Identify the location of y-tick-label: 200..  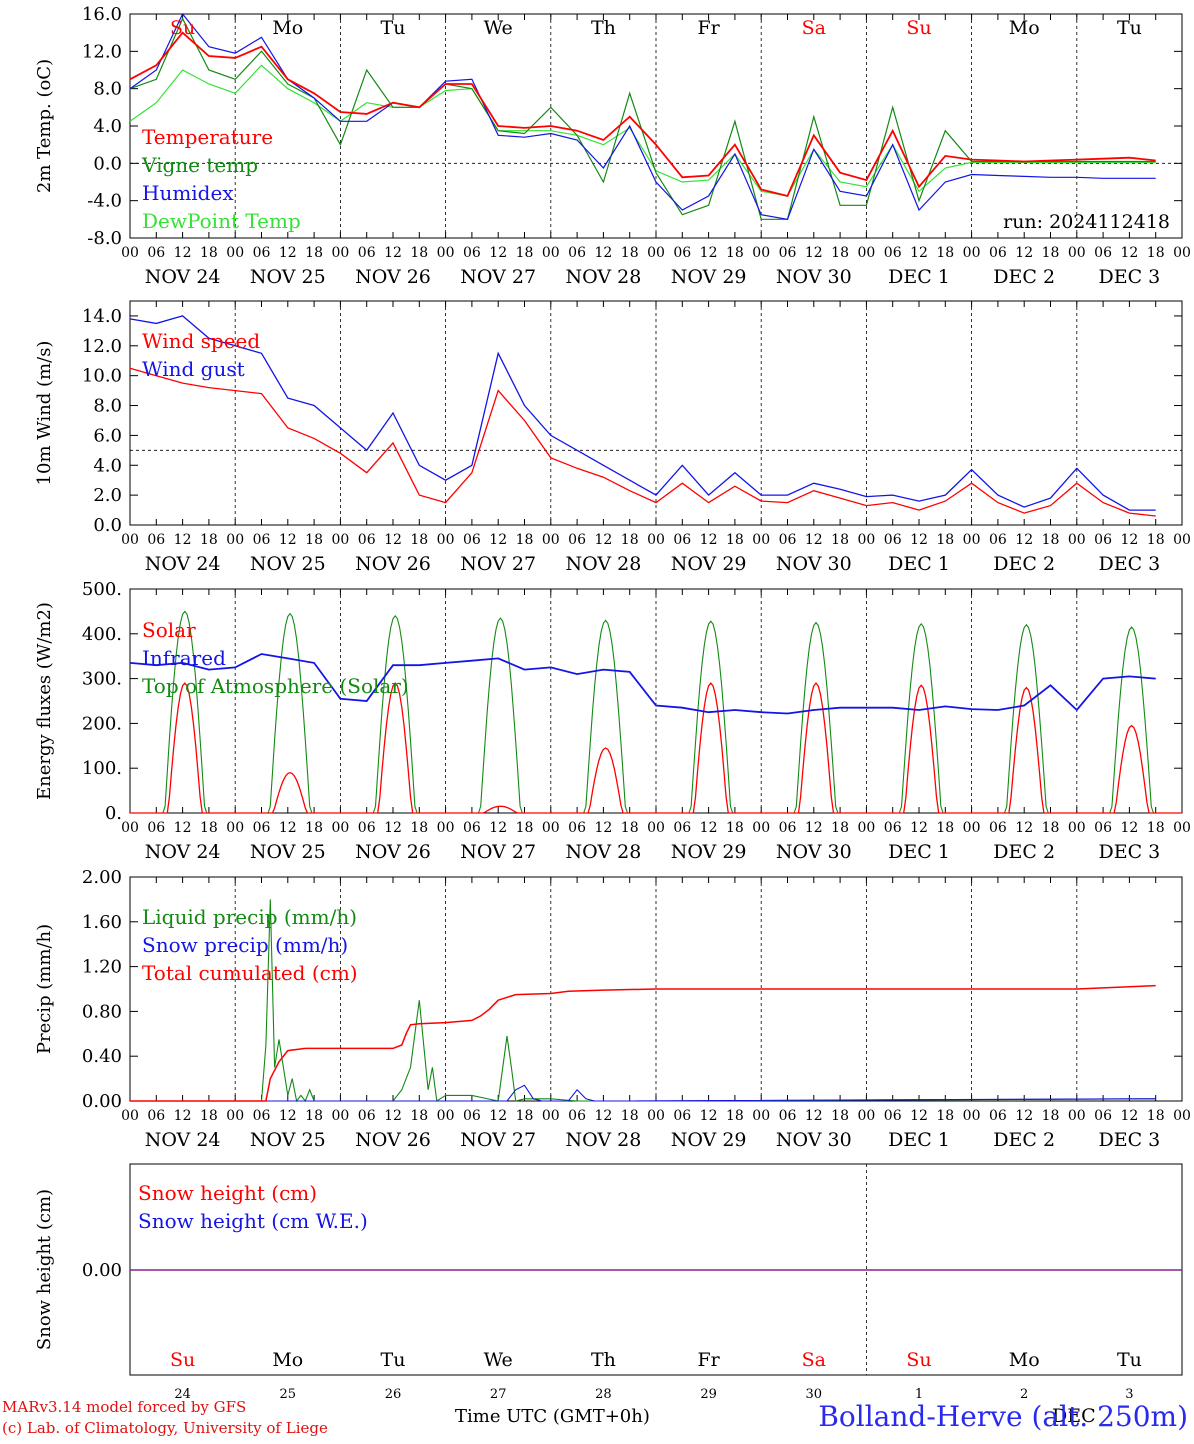
(102, 723).